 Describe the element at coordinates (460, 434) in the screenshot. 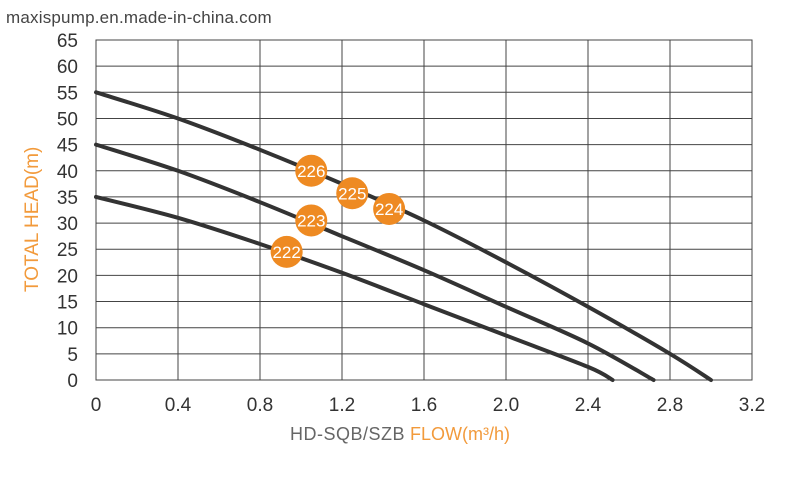

I see `x-axis-flow-label: FLOW(m³/h)` at that location.